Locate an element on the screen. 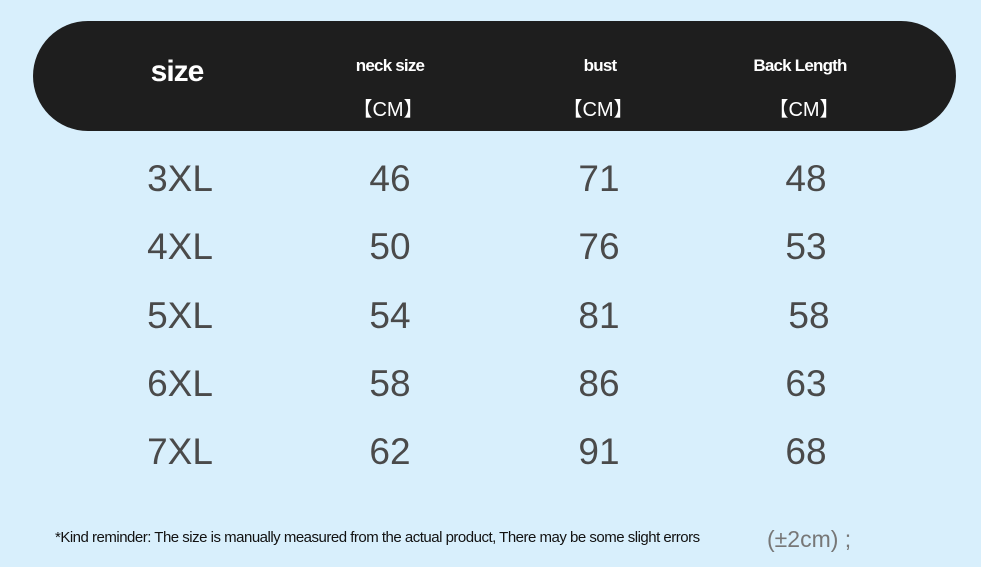 Image resolution: width=981 pixels, height=567 pixels. cell-size: 4XL is located at coordinates (180, 246).